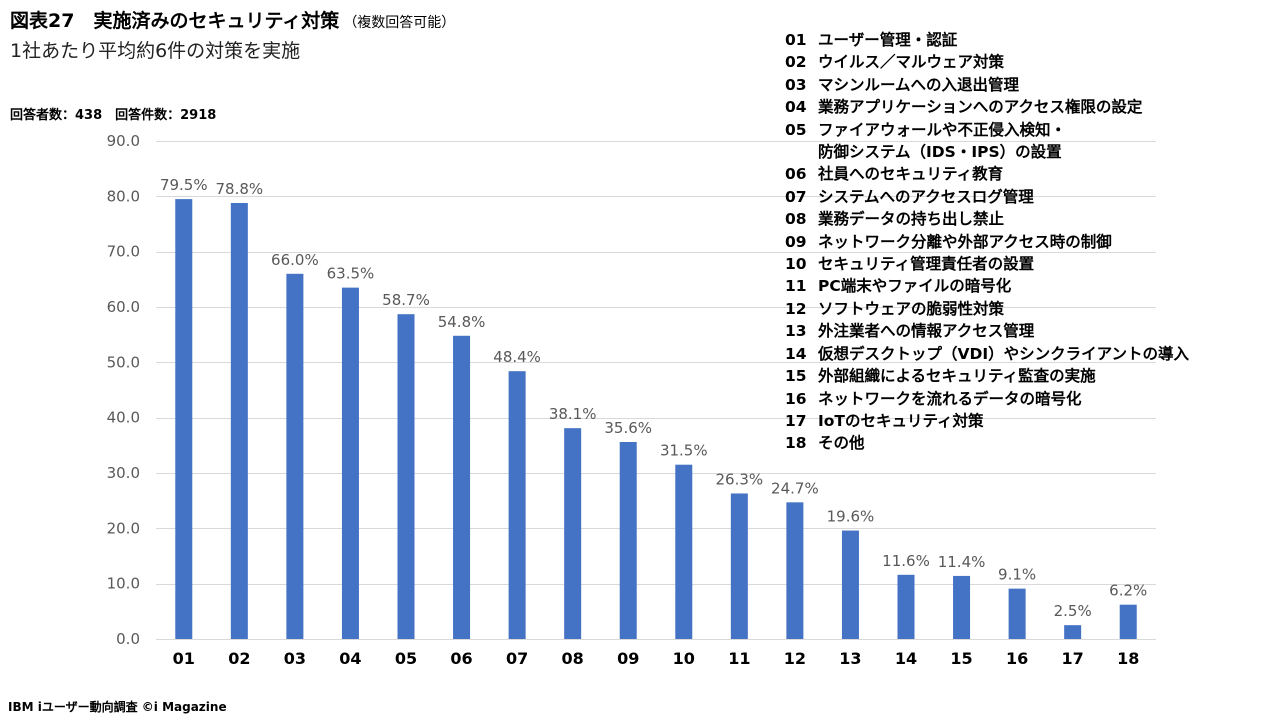 The width and height of the screenshot is (1280, 720). I want to click on x-tick-label: 17, so click(1073, 658).